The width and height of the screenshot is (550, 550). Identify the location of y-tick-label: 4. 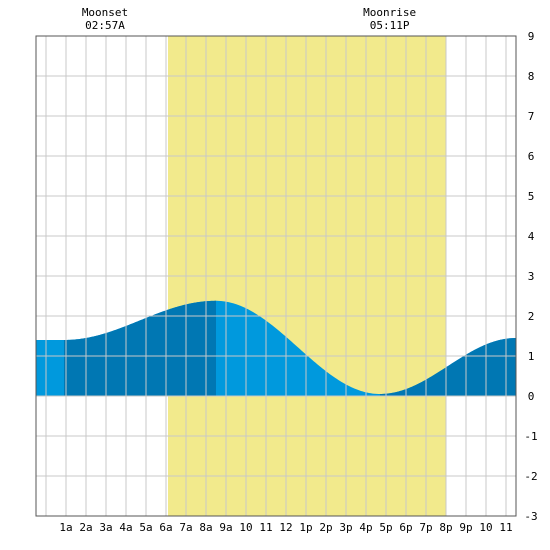
(531, 236).